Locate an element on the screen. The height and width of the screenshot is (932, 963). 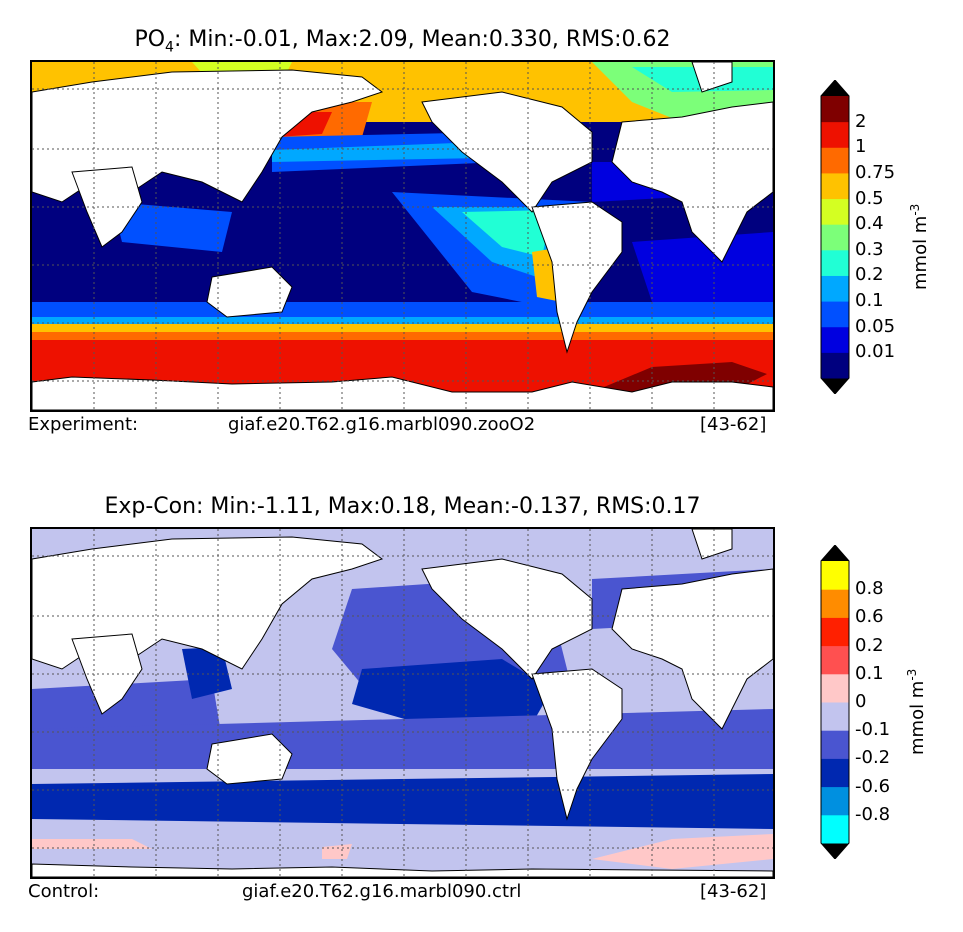
colorbar-tick-label: 0.6 is located at coordinates (869, 617).